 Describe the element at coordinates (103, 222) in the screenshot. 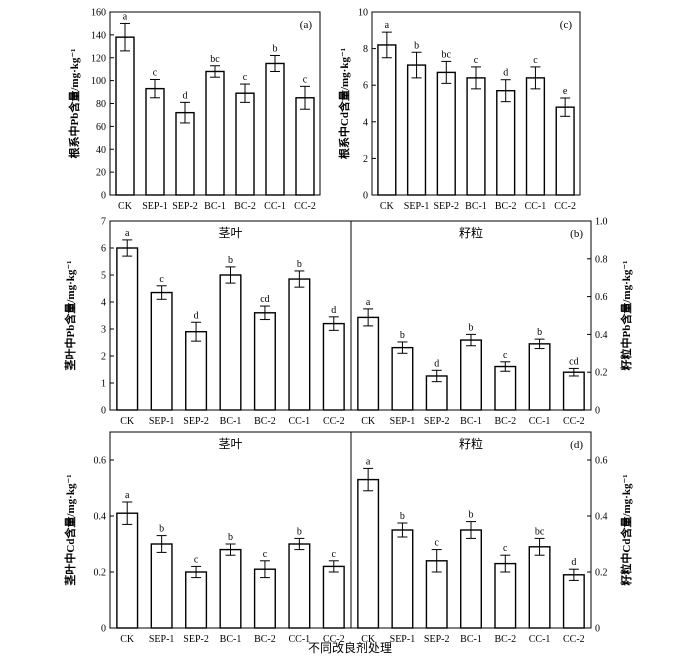

I see `y-tick-label: 7` at that location.